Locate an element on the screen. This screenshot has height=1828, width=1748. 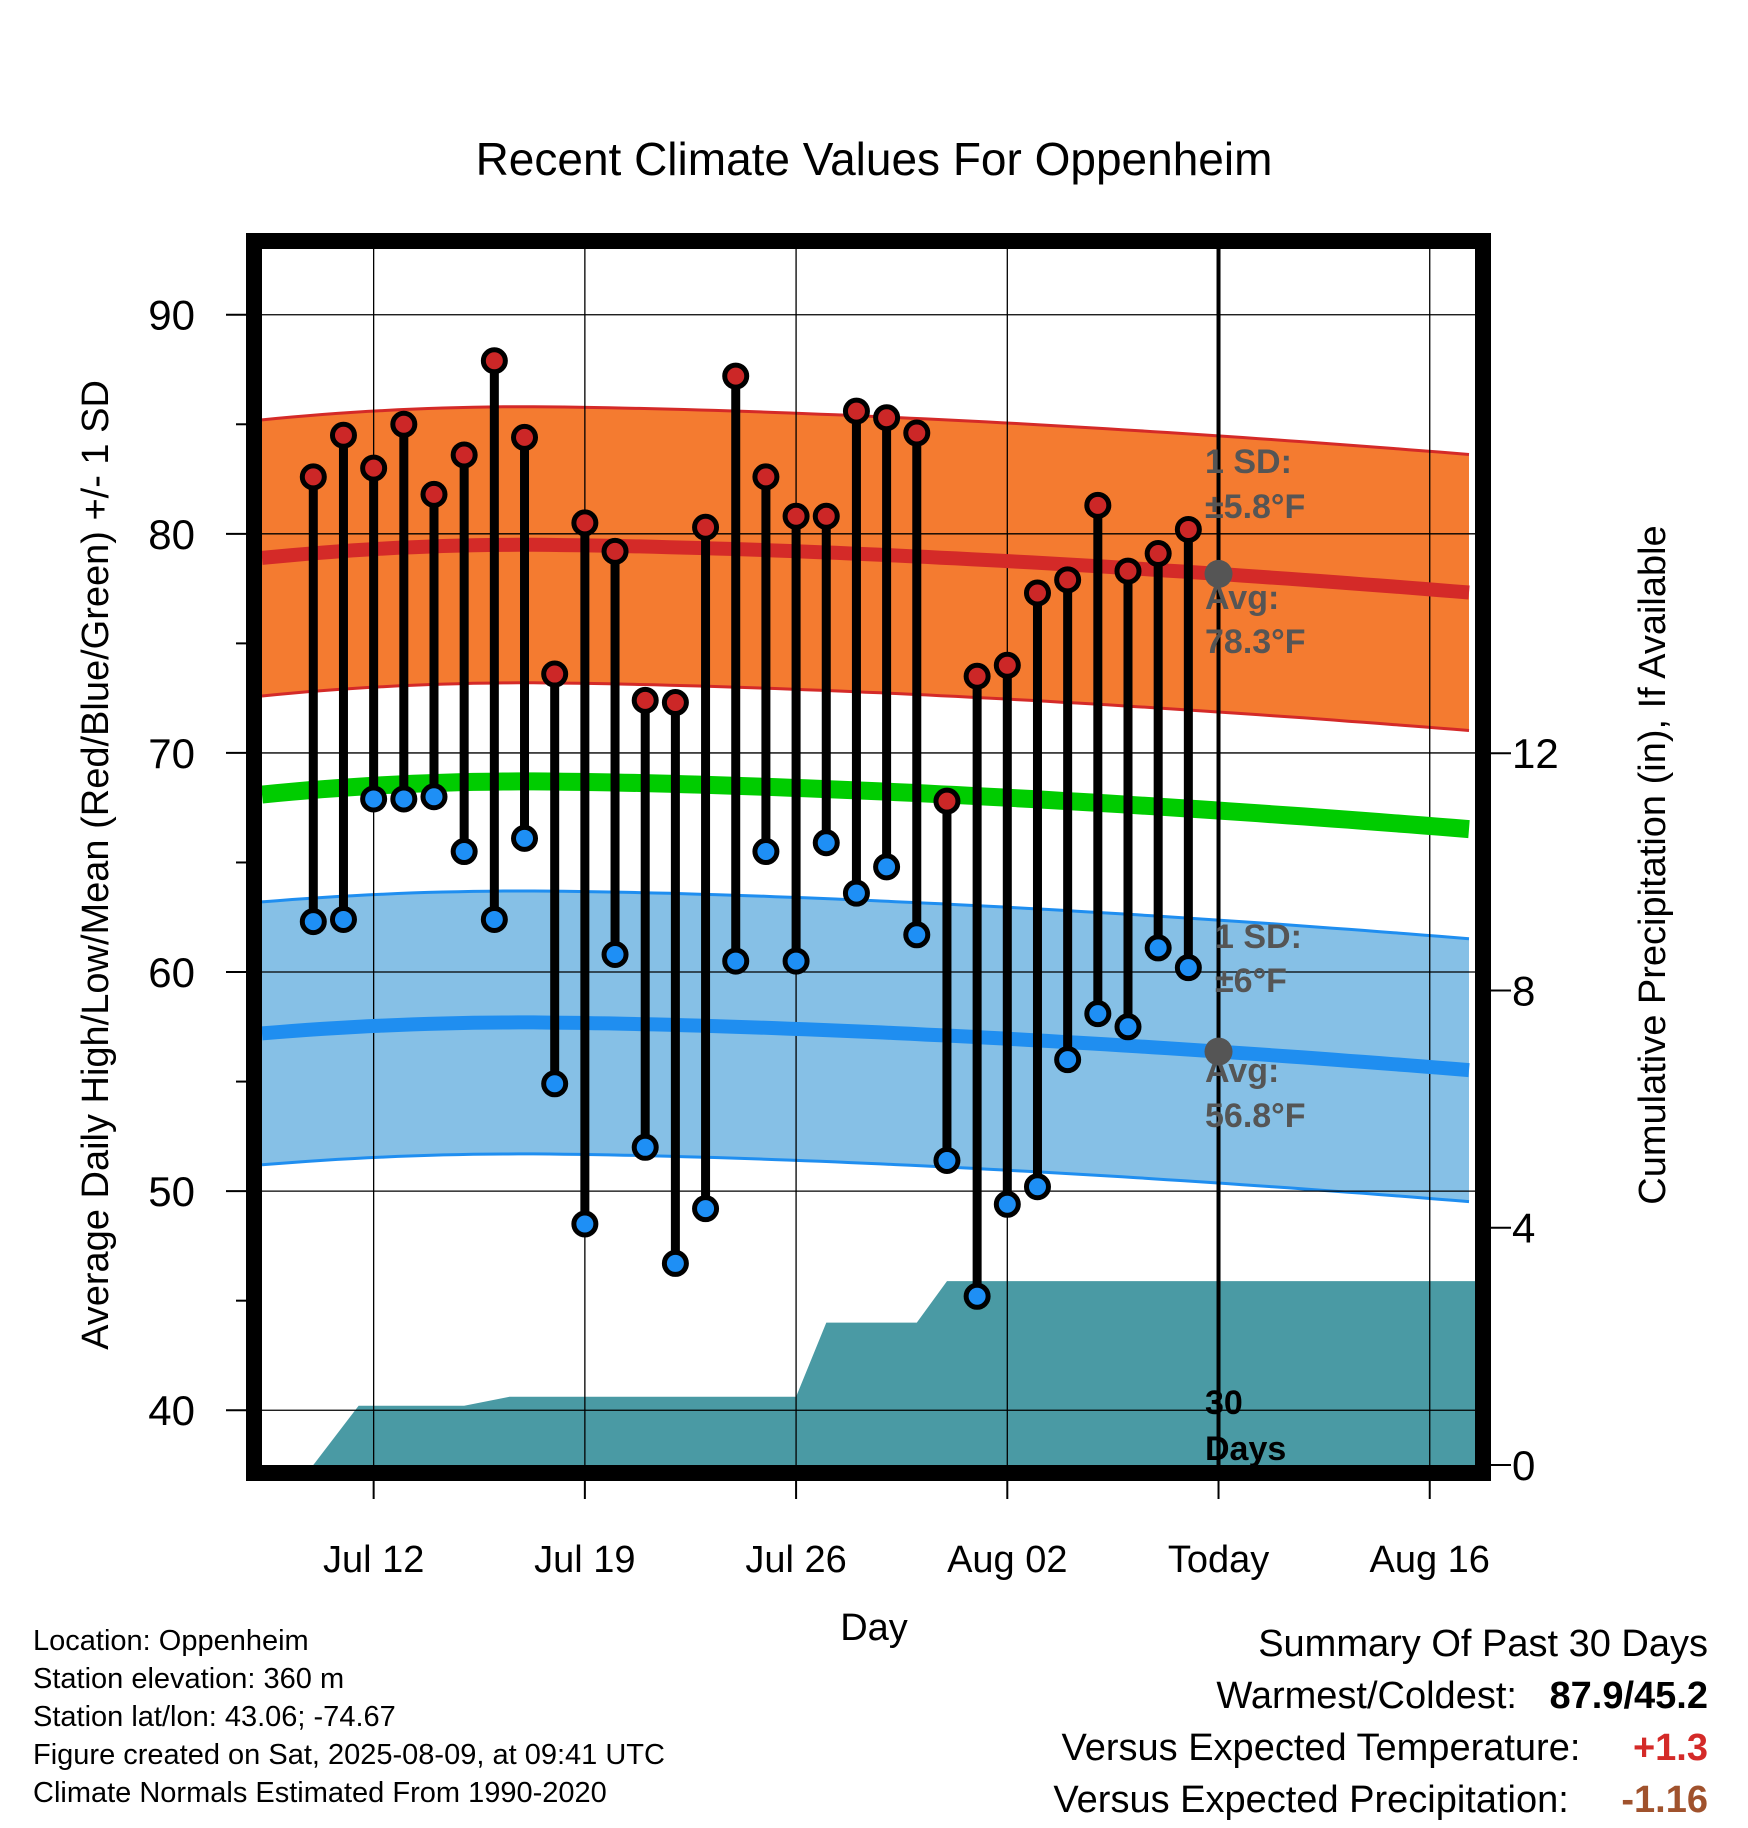
low-avg-marker is located at coordinates (1218, 1051).